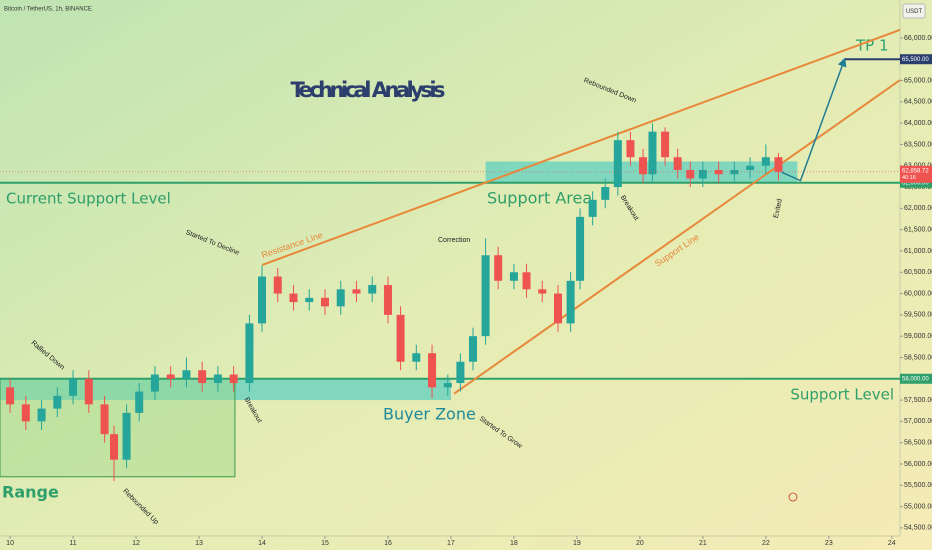  What do you see at coordinates (88, 199) in the screenshot?
I see `level-name: Current Support Level` at bounding box center [88, 199].